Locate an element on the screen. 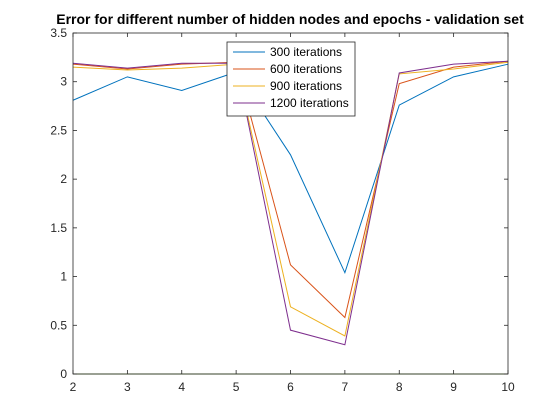 This screenshot has height=420, width=560. x-tick-label: 4 is located at coordinates (181, 387).